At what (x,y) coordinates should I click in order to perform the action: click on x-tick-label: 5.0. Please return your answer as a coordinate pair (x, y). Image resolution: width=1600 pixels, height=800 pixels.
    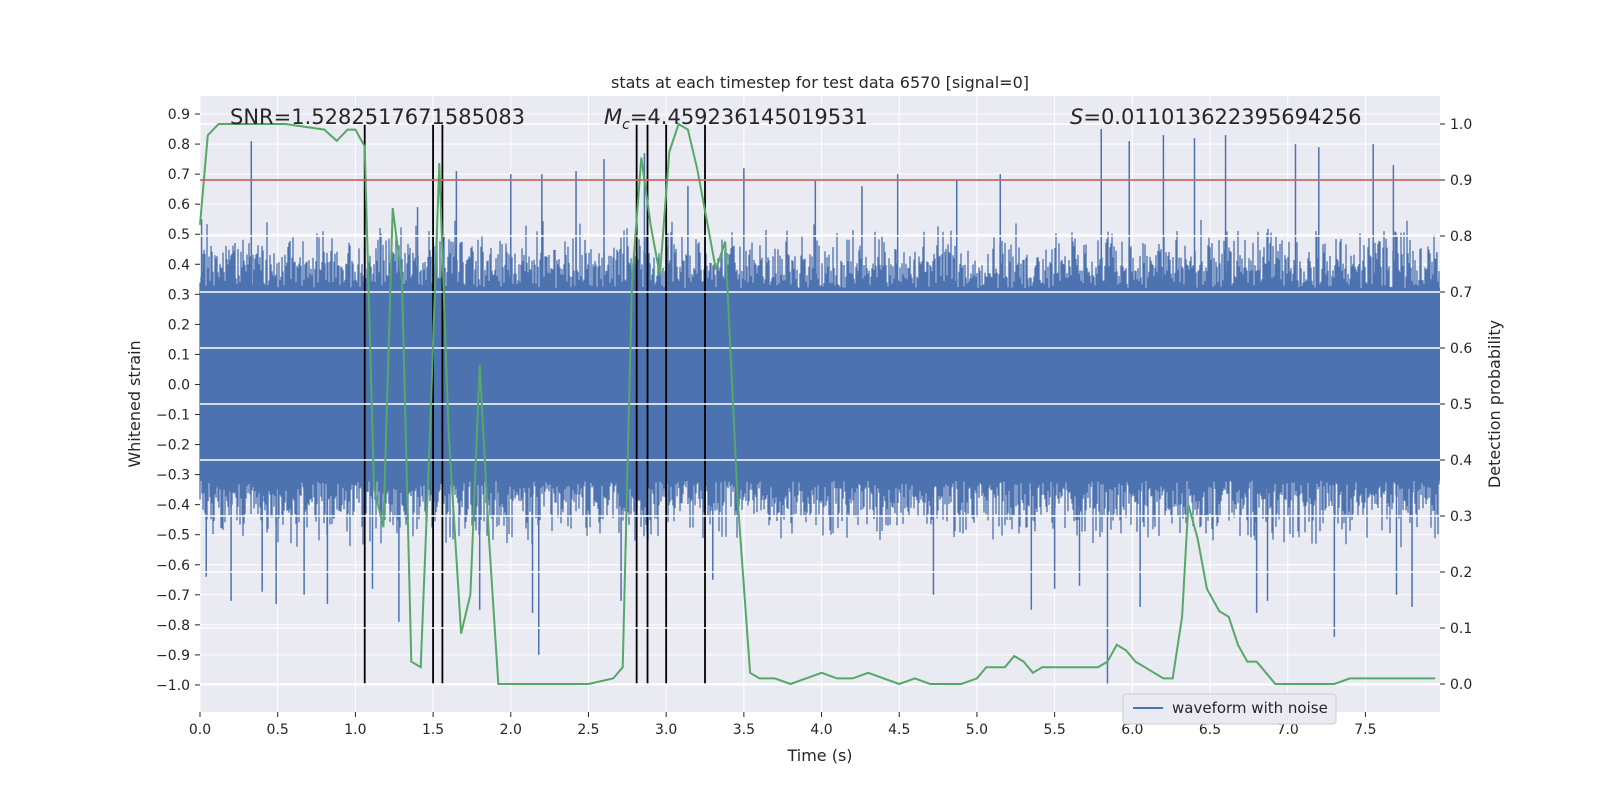
    Looking at the image, I should click on (977, 730).